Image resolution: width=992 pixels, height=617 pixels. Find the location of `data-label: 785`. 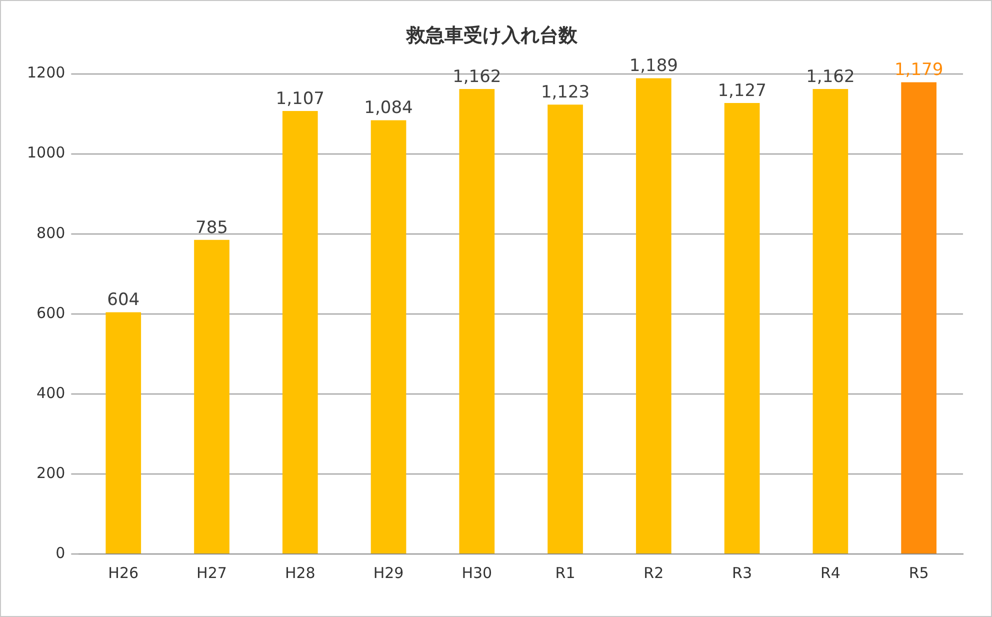

data-label: 785 is located at coordinates (212, 228).